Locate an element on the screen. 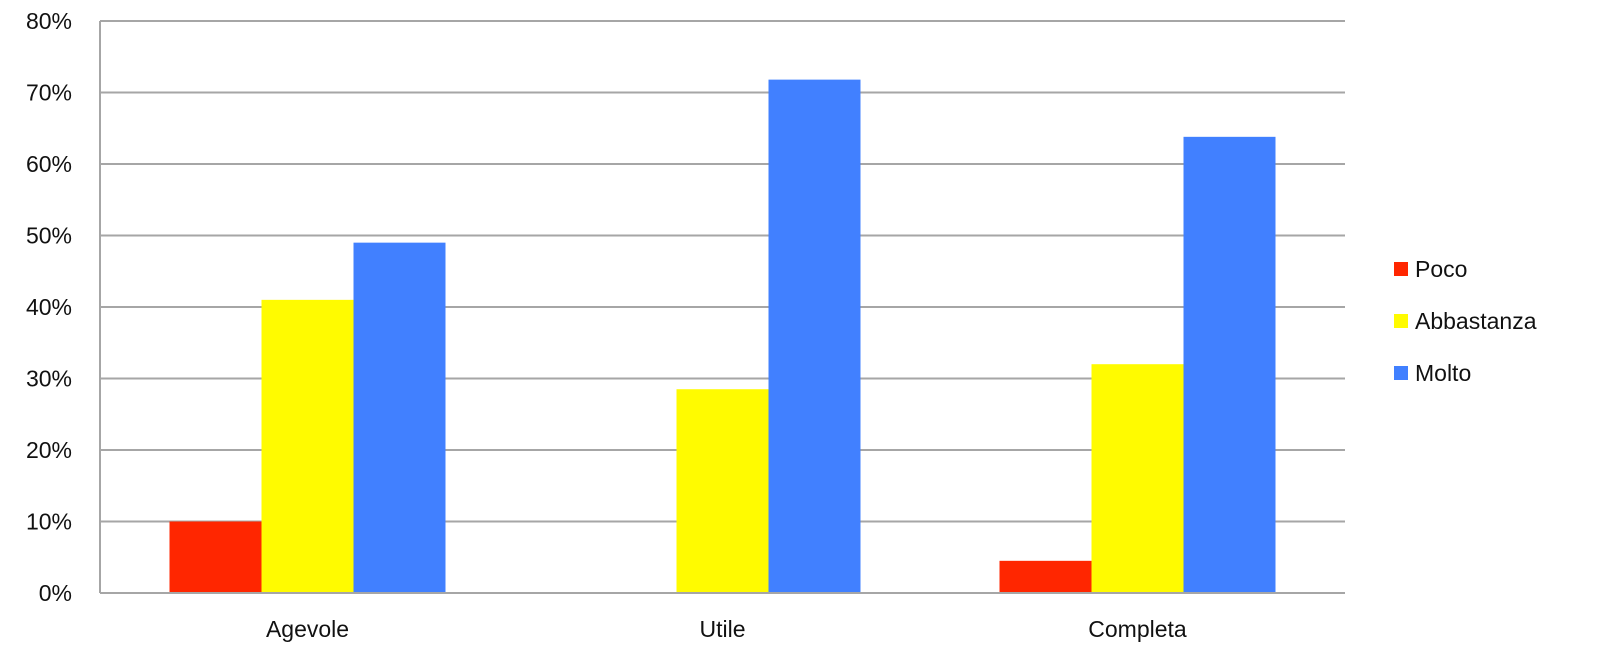  y-tick-label: 20% is located at coordinates (49, 450).